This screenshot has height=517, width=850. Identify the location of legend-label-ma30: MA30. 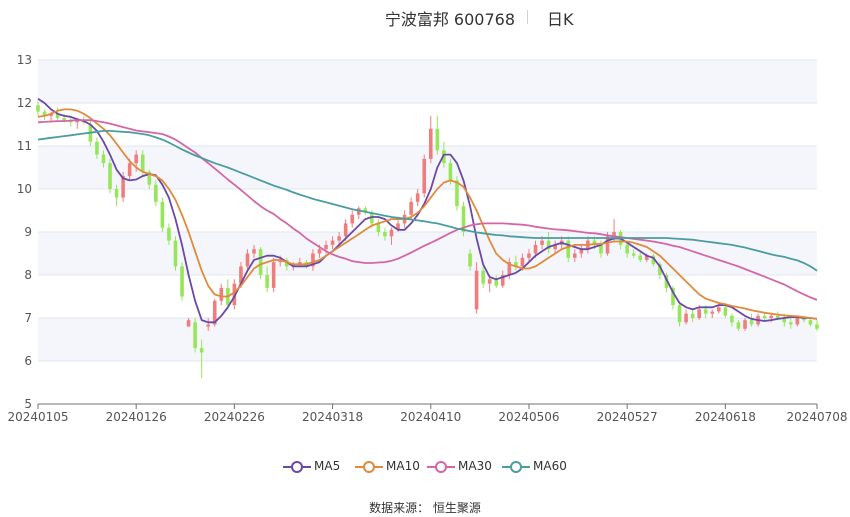
(475, 466).